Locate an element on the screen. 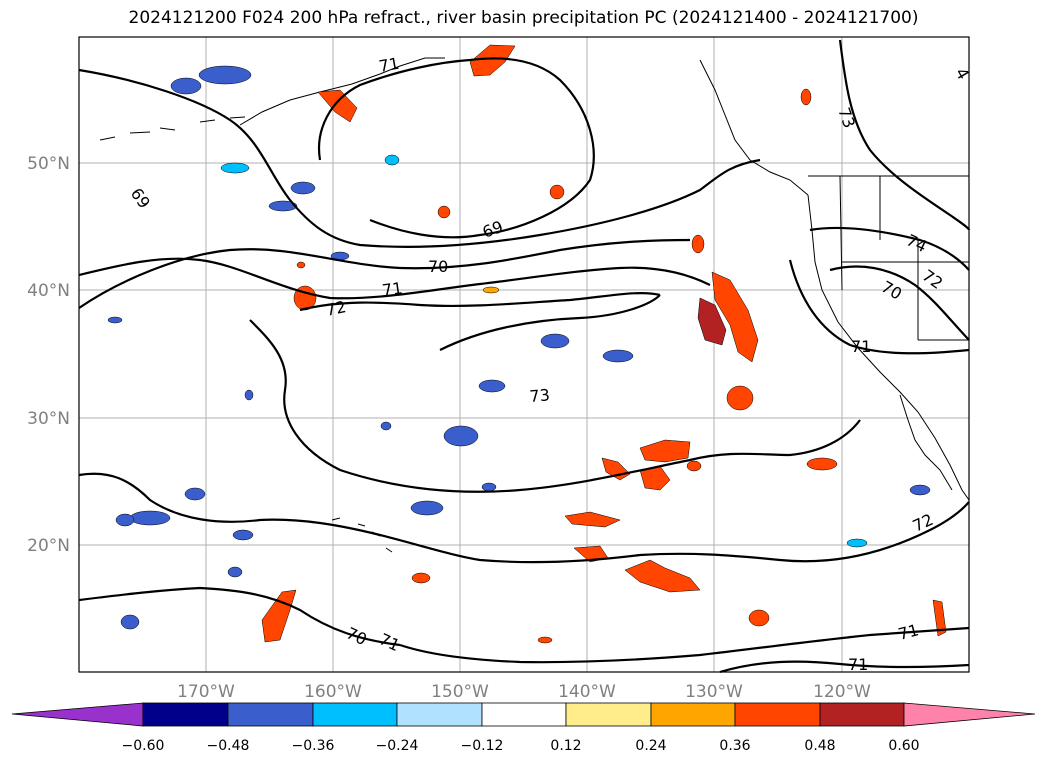  contour-label: 72 is located at coordinates (336, 308).